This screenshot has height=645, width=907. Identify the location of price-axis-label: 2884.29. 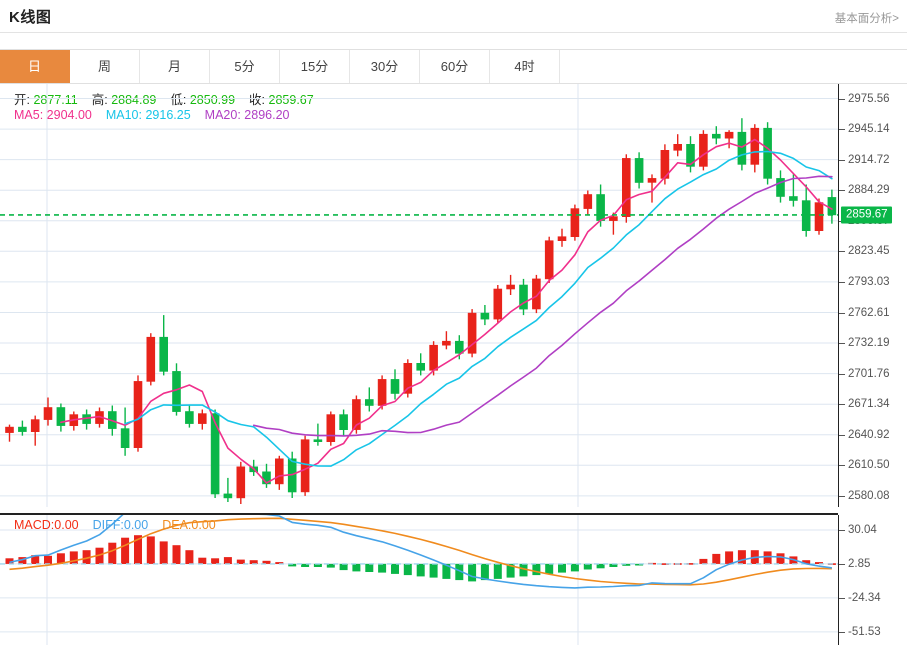
(869, 190).